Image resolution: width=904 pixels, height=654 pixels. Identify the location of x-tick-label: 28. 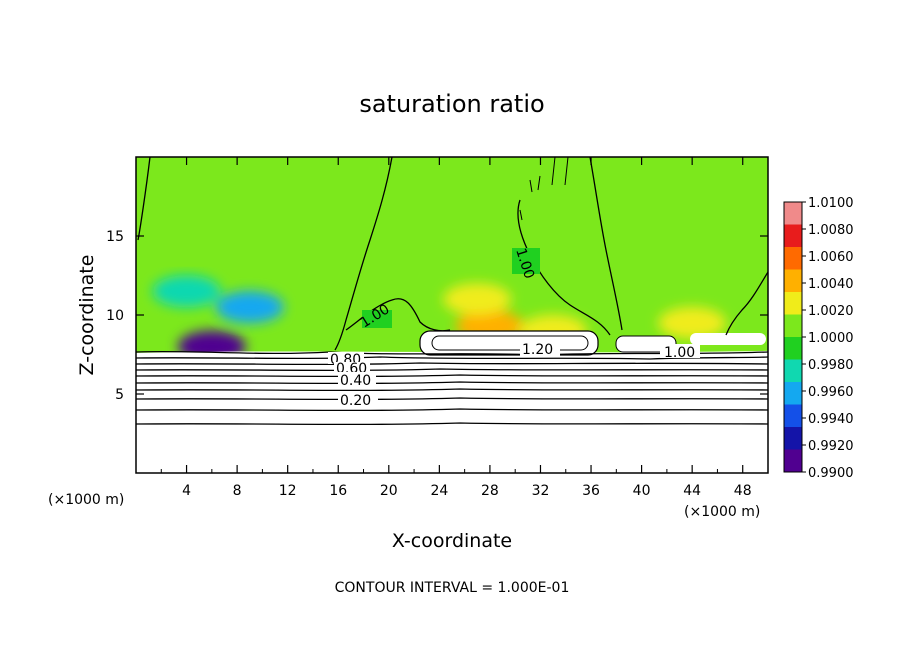
(490, 491).